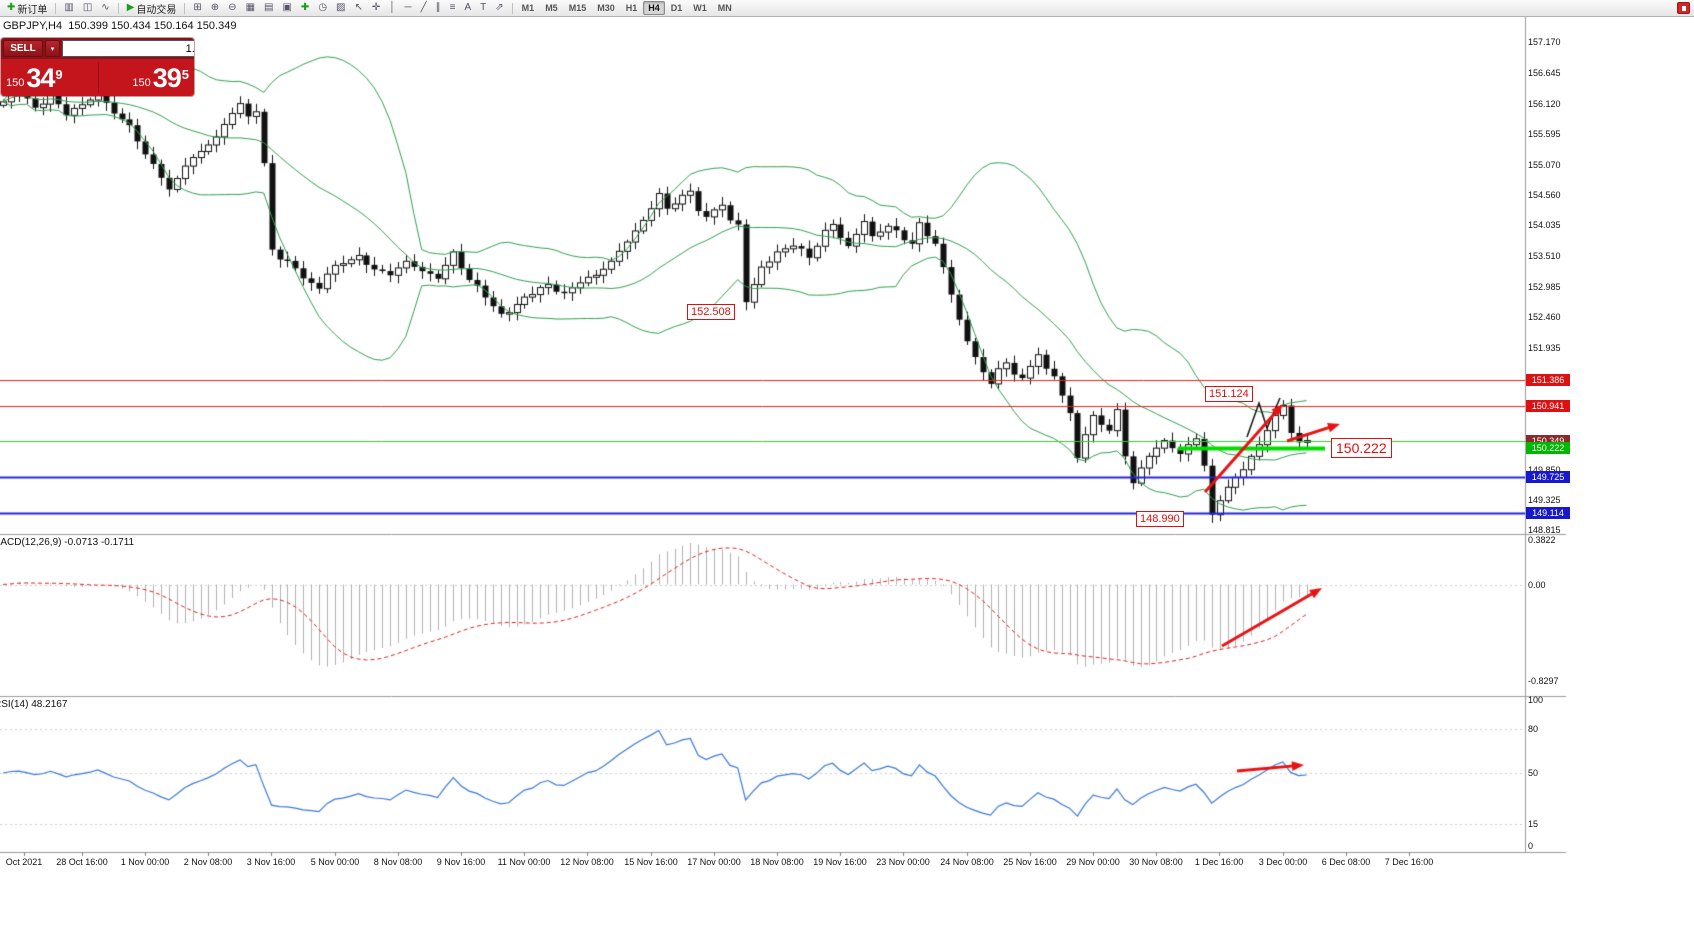  I want to click on status-icon, so click(1683, 8).